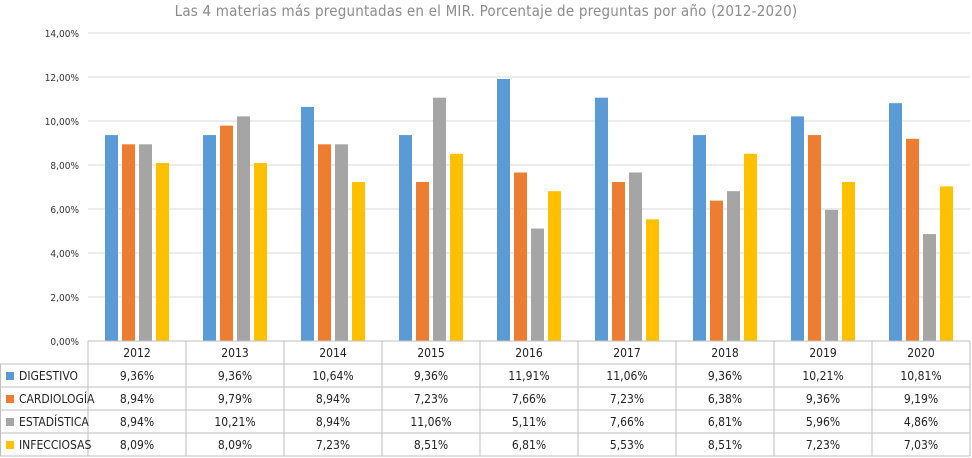  What do you see at coordinates (946, 263) in the screenshot?
I see `bar-infecciosas-2020` at bounding box center [946, 263].